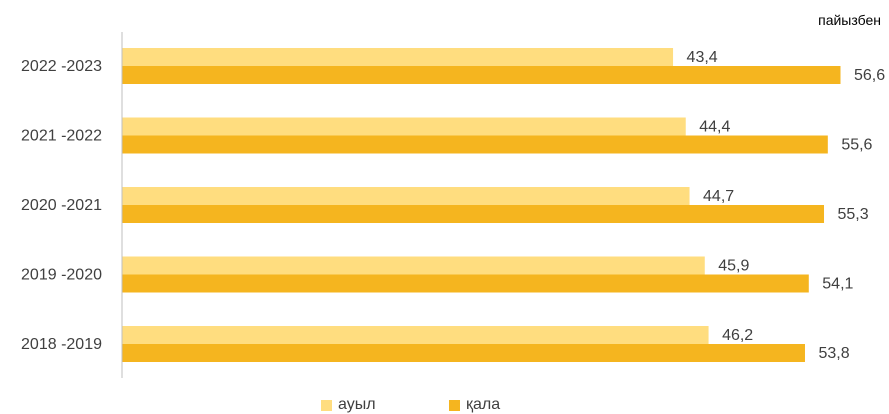 The height and width of the screenshot is (414, 889). What do you see at coordinates (833, 353) in the screenshot?
I see `data-label-kala: 53,8` at bounding box center [833, 353].